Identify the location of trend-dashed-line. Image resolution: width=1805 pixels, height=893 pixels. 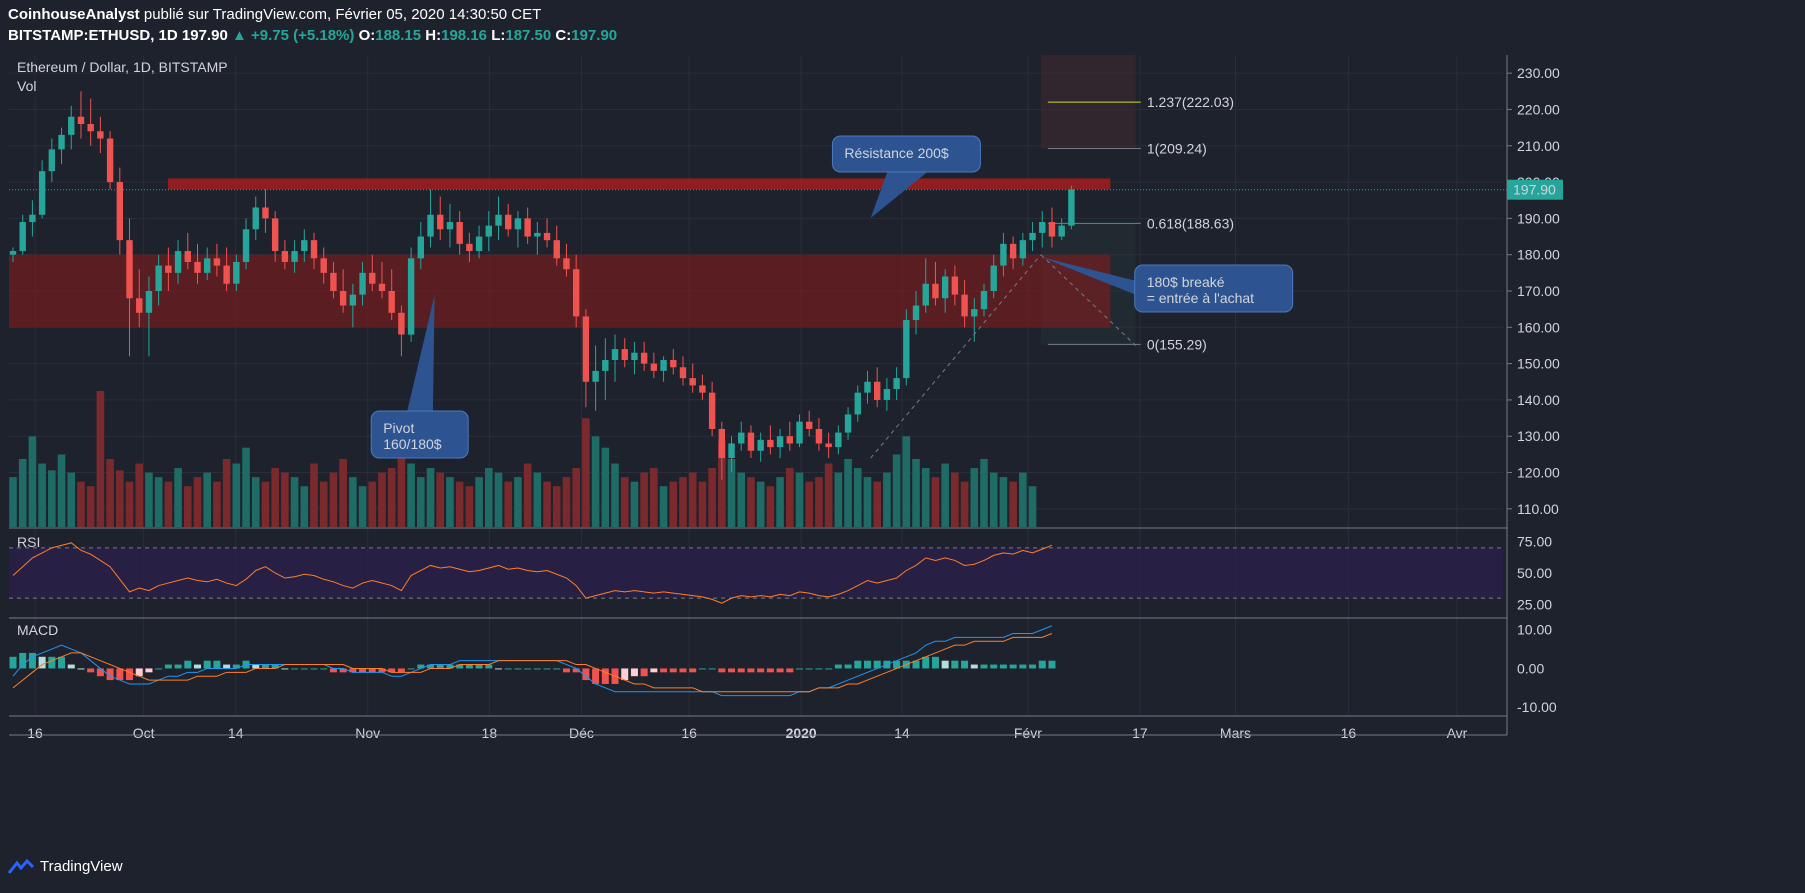
(1088, 300).